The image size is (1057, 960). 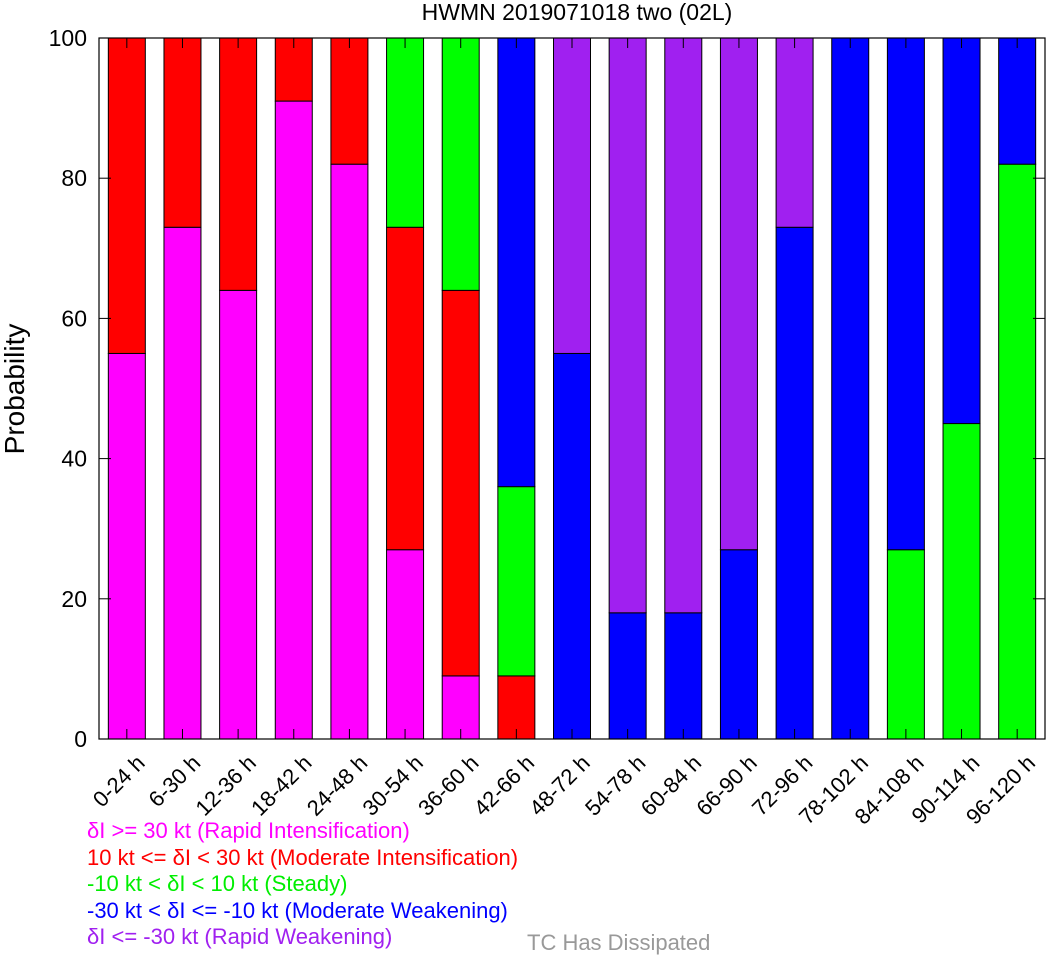 What do you see at coordinates (671, 785) in the screenshot?
I see `x-tick-label-10: 60-84 h` at bounding box center [671, 785].